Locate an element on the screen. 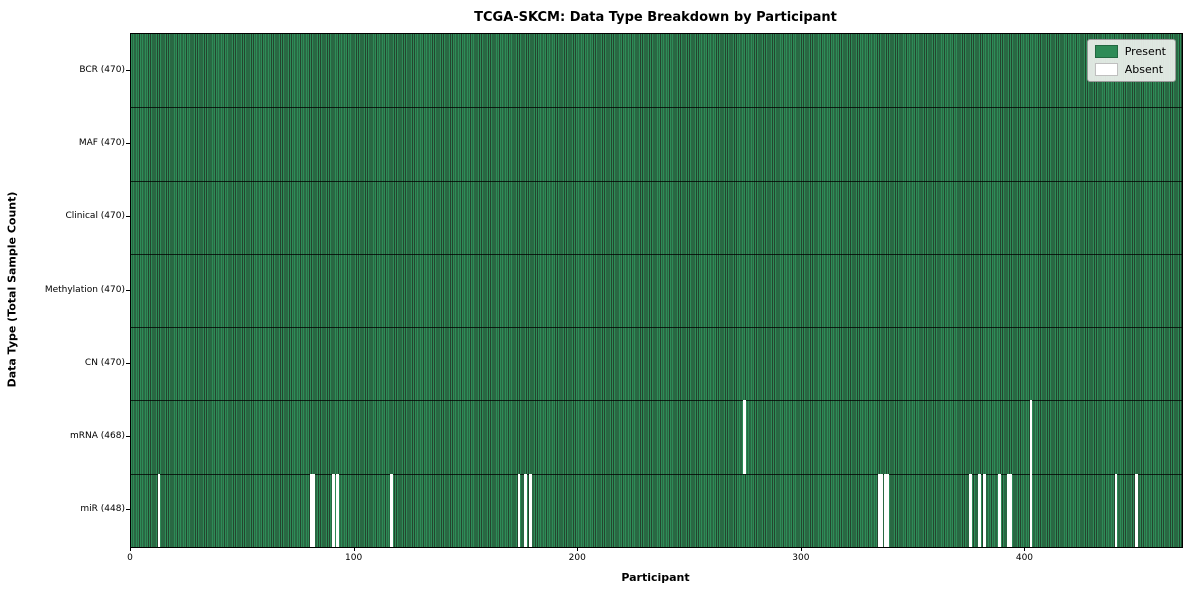 Image resolution: width=1200 pixels, height=600 pixels. row-cn is located at coordinates (656, 363).